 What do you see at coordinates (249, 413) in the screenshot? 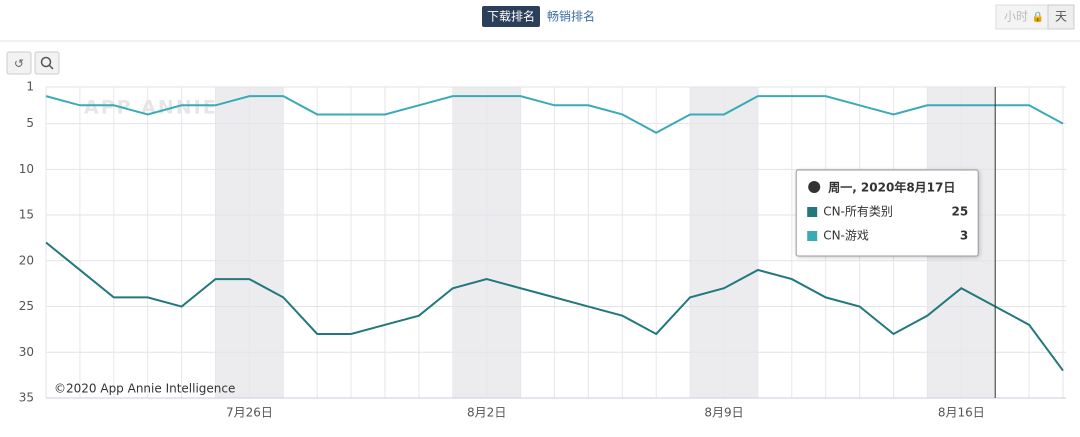
I see `x-tick-label: 7月26日` at bounding box center [249, 413].